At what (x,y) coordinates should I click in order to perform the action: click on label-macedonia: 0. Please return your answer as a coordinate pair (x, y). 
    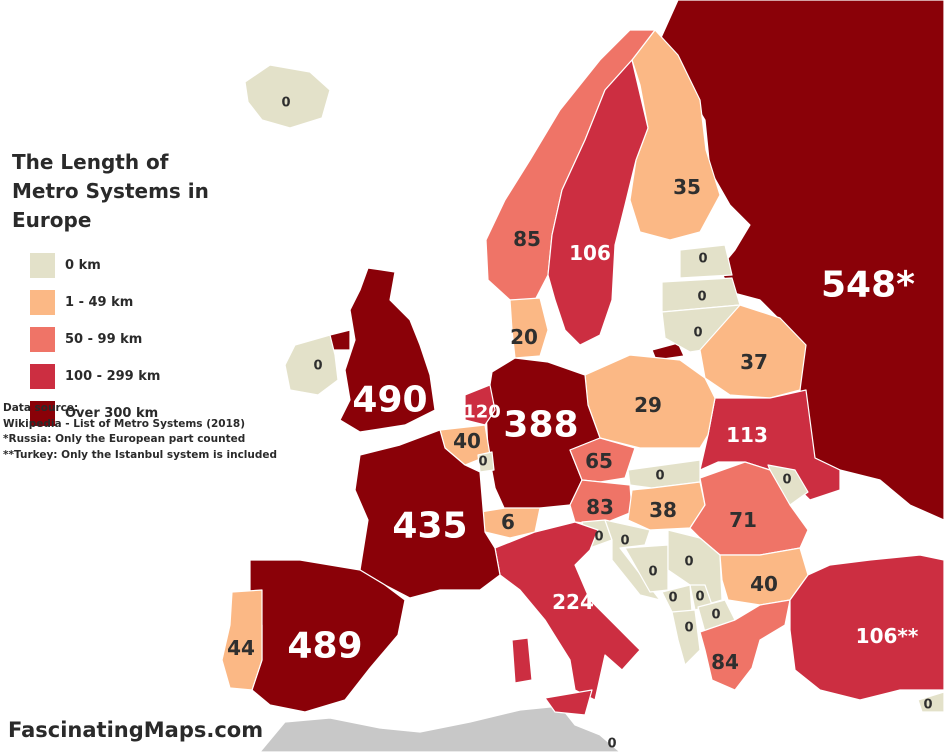
    Looking at the image, I should click on (715, 615).